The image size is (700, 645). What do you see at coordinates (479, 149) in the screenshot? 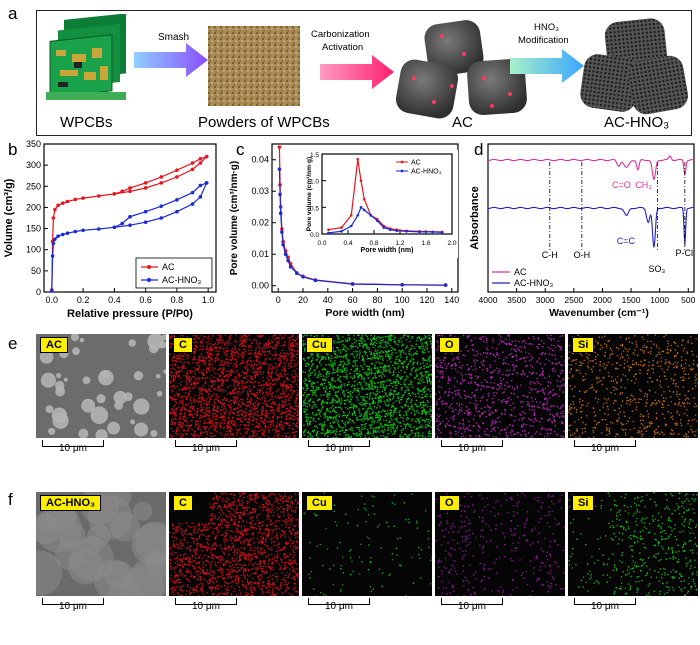
I see `panel-label-d: d` at bounding box center [479, 149].